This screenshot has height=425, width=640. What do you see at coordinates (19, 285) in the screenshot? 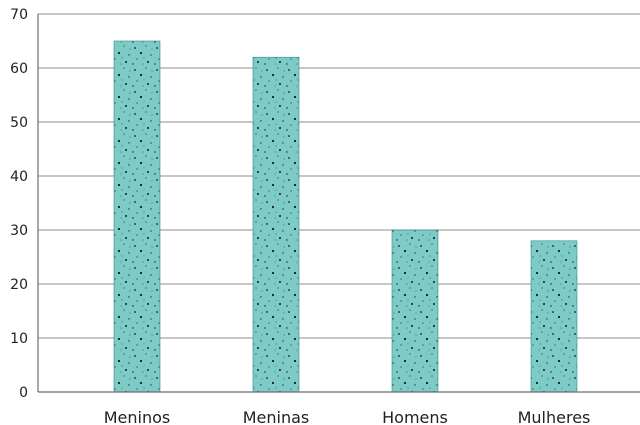
I see `y-tick-label: 20` at bounding box center [19, 285].